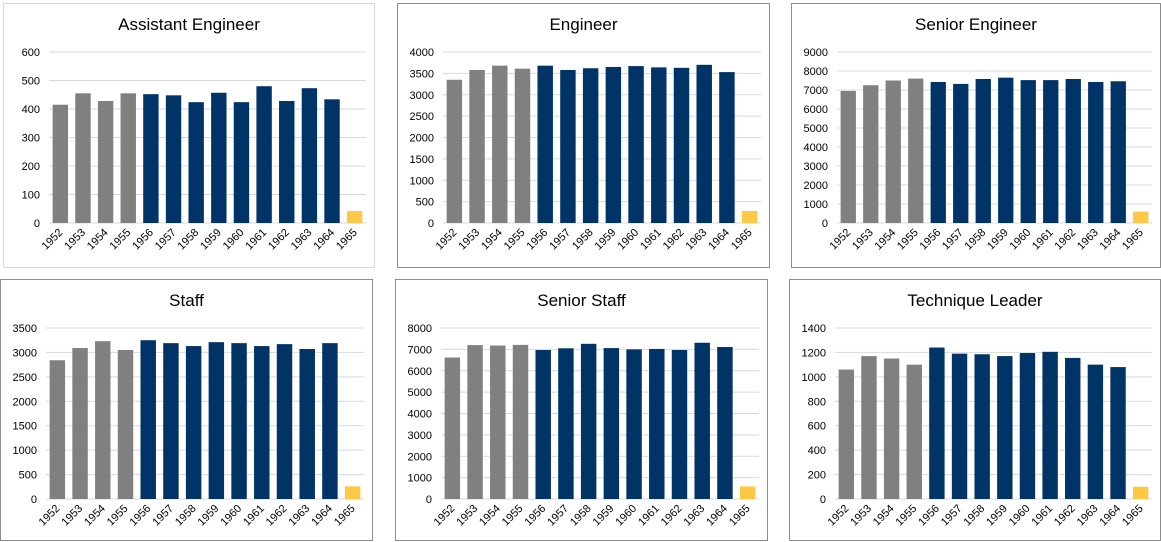 The width and height of the screenshot is (1161, 542). I want to click on bar-1955, so click(914, 431).